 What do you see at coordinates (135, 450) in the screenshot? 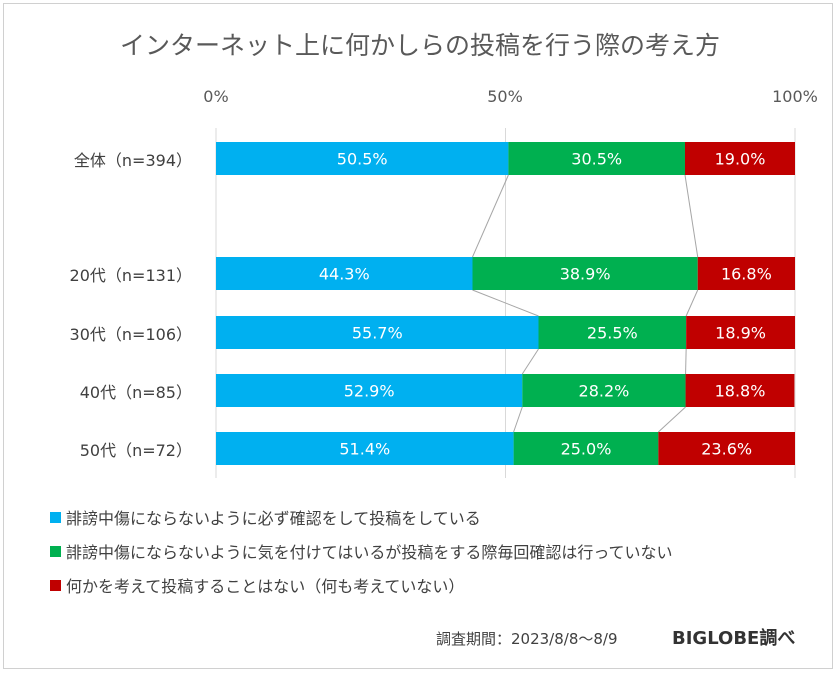
I see `category-label: 50代（n=72）` at bounding box center [135, 450].